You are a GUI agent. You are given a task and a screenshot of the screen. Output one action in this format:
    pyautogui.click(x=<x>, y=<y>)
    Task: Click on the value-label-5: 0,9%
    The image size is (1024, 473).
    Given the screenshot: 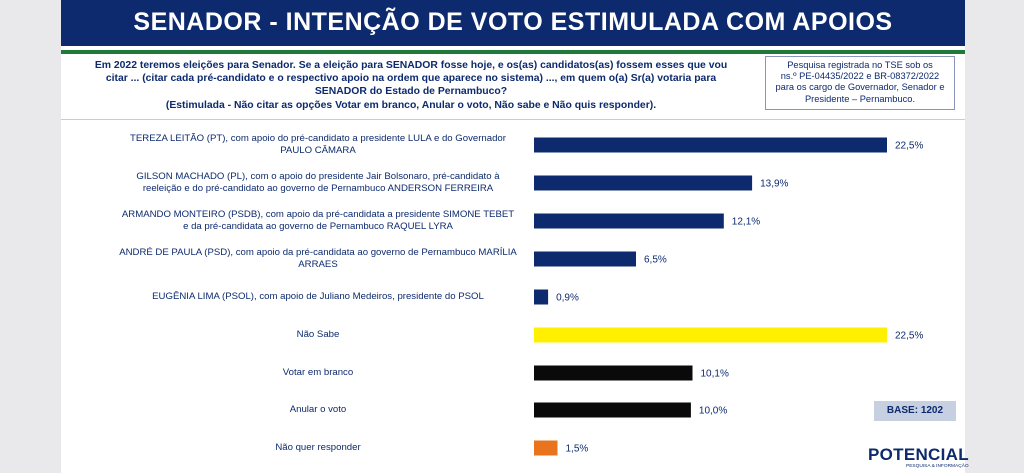 What is the action you would take?
    pyautogui.click(x=567, y=298)
    